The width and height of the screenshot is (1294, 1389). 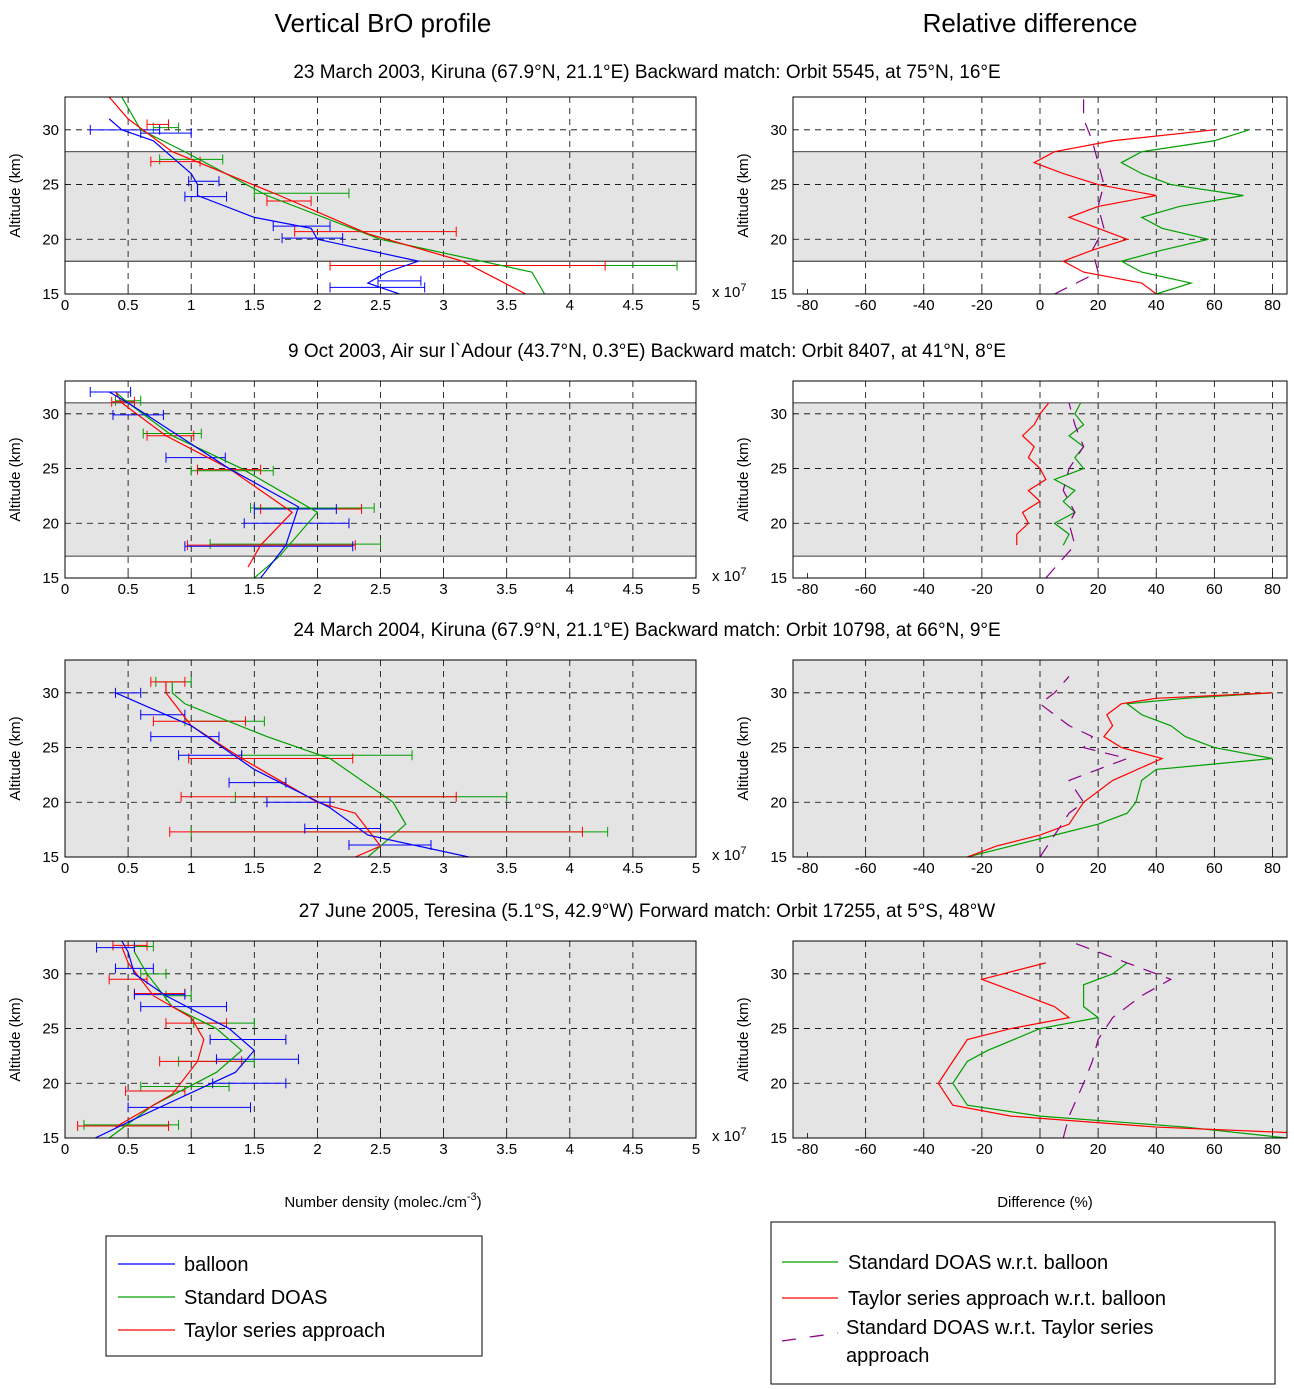 What do you see at coordinates (1045, 1202) in the screenshot?
I see `right-x-axis-label: Difference (%)` at bounding box center [1045, 1202].